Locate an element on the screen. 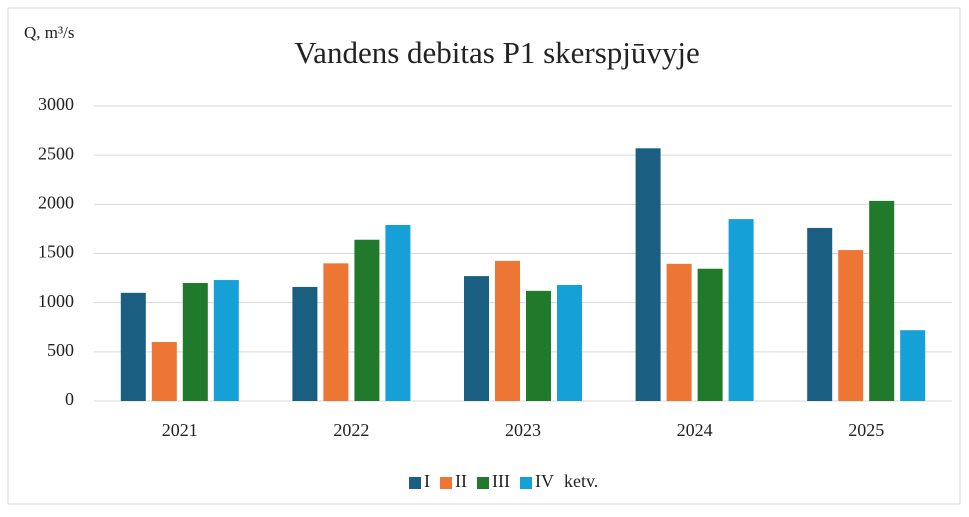  y-tick-label: 2500 is located at coordinates (56, 153).